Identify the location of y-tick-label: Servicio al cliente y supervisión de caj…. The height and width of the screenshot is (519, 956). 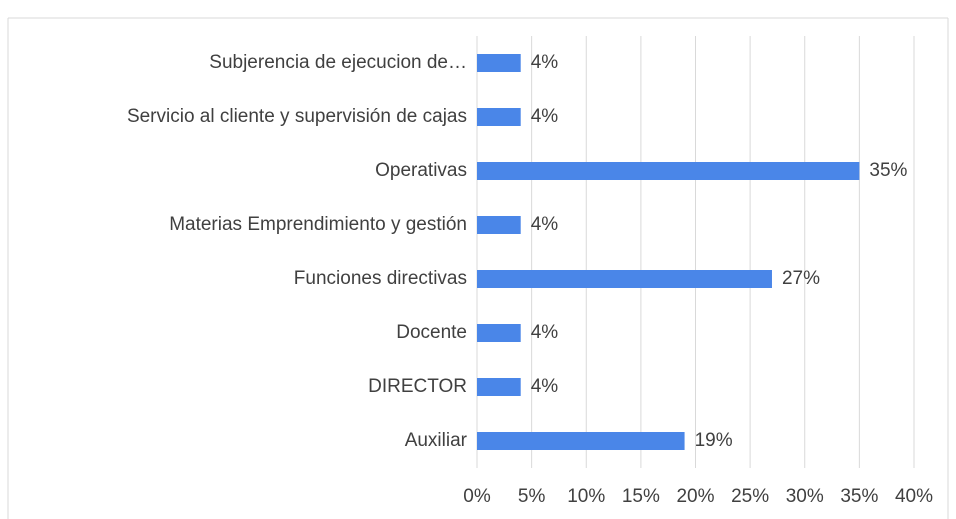
(297, 116).